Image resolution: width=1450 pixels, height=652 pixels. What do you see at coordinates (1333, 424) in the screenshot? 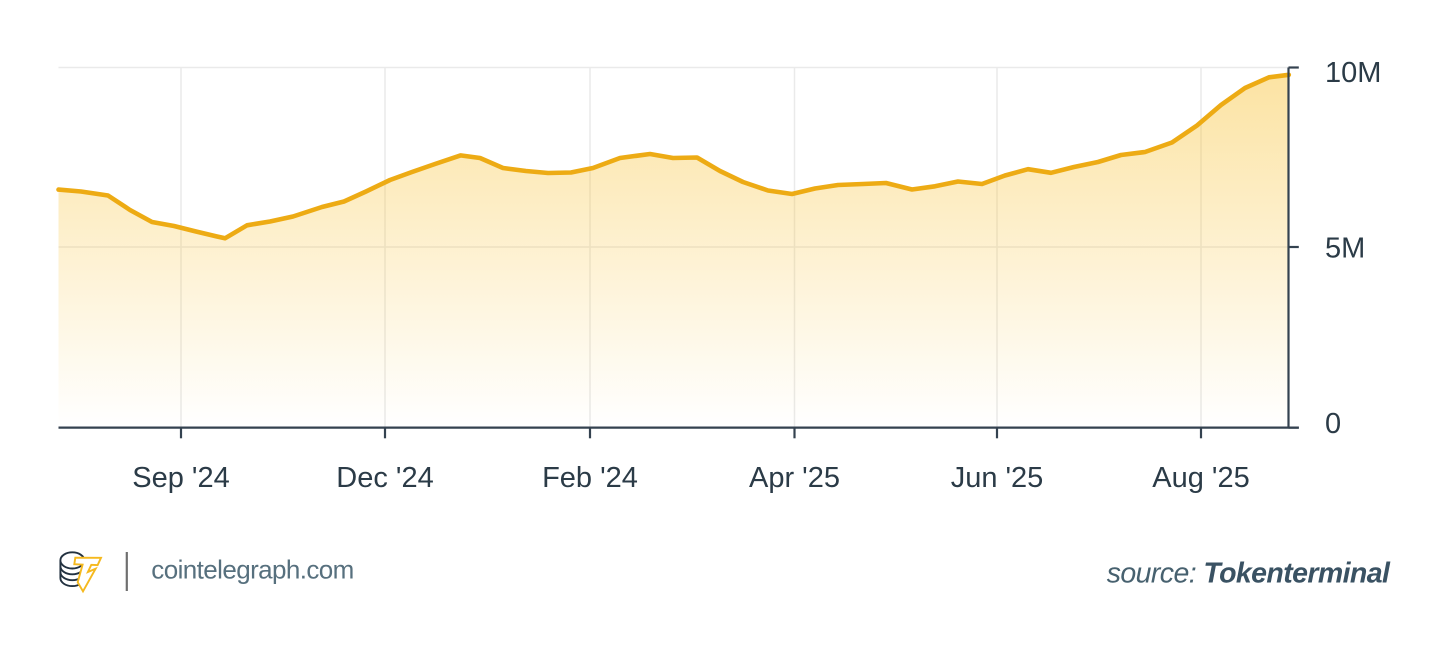
I see `svg-text: 0` at bounding box center [1333, 424].